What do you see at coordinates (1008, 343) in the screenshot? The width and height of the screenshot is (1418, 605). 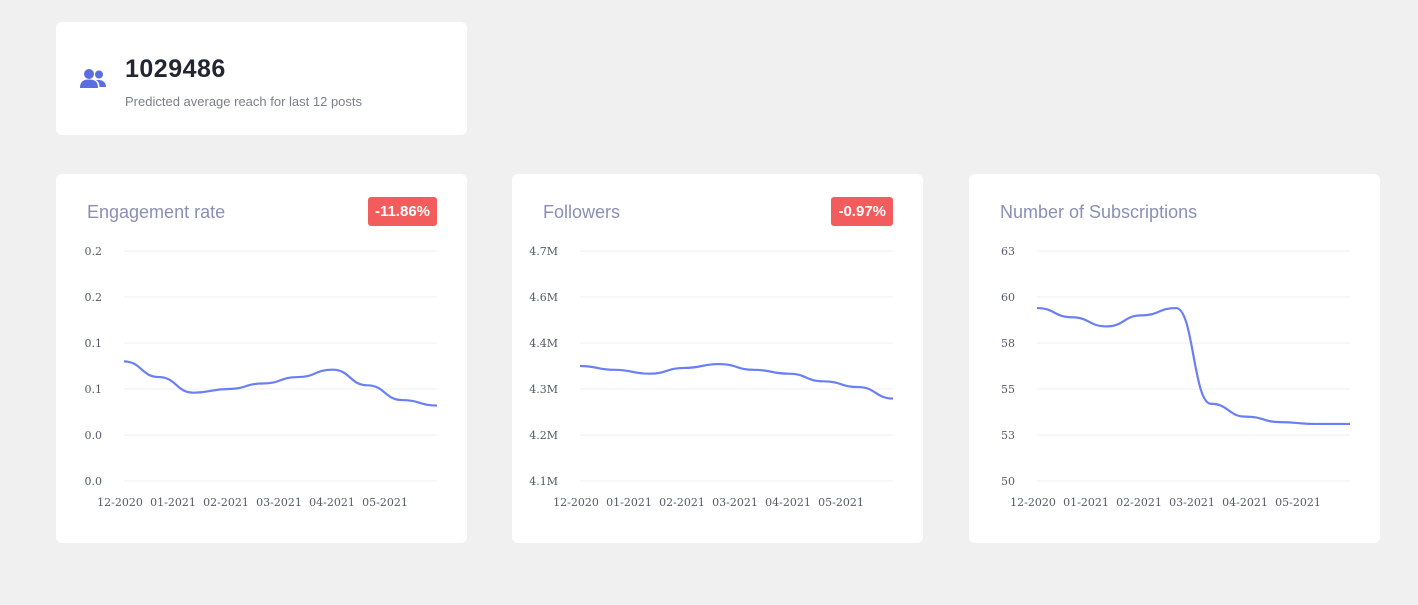 I see `y-tick-label: 58` at bounding box center [1008, 343].